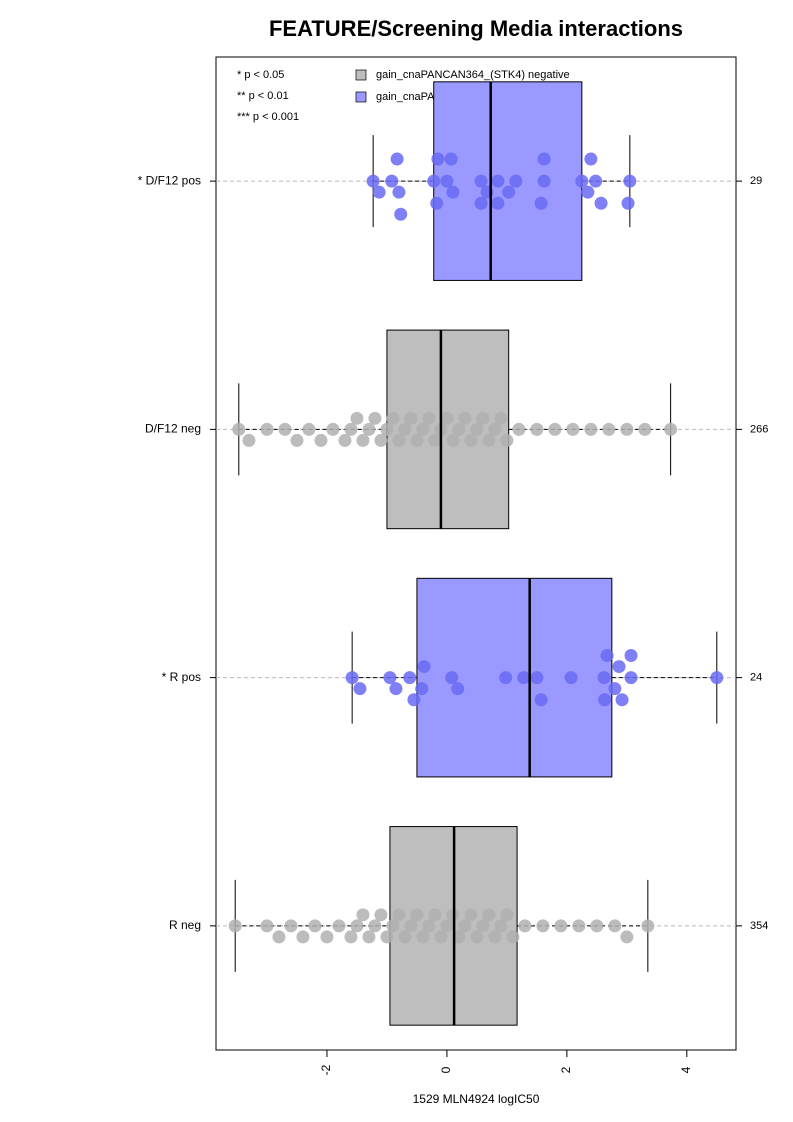 The width and height of the screenshot is (793, 1122). Describe the element at coordinates (446, 1069) in the screenshot. I see `x-tick-label: 0` at that location.